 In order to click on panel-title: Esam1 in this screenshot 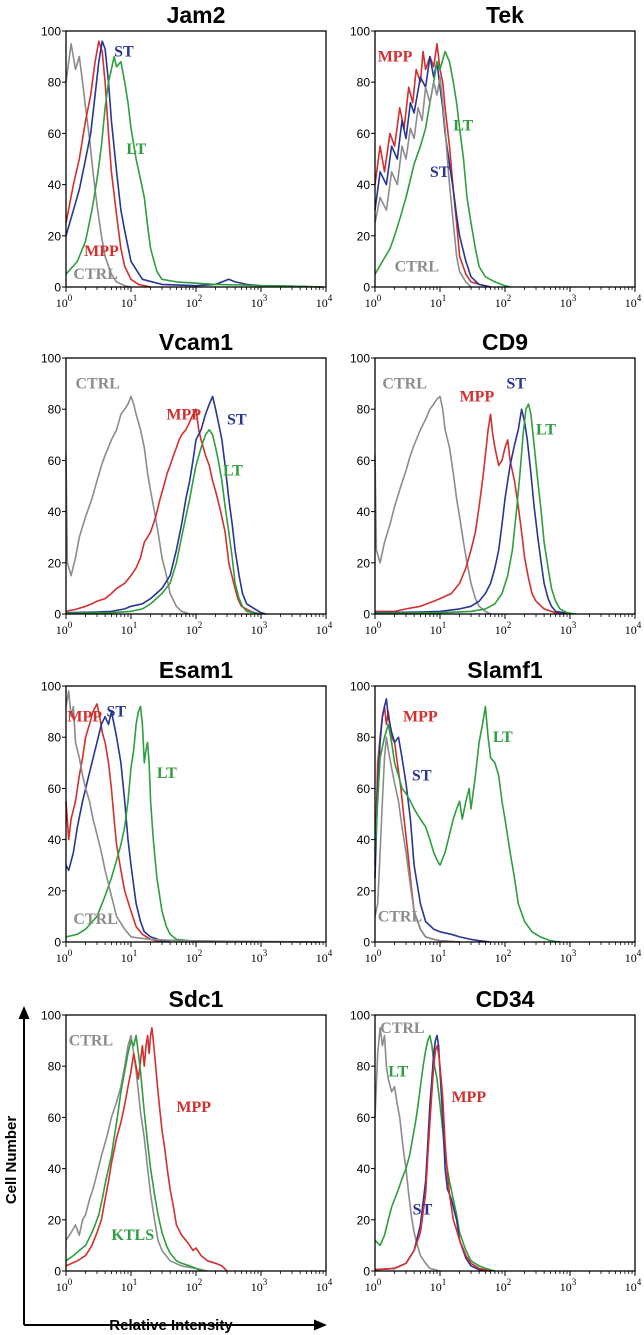, I will do `click(196, 670)`.